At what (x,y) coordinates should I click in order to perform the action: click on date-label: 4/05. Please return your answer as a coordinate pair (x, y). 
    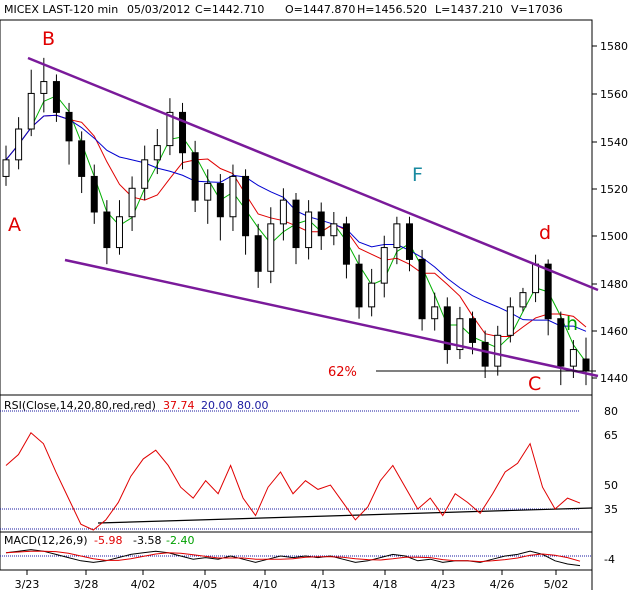
    Looking at the image, I should click on (205, 584).